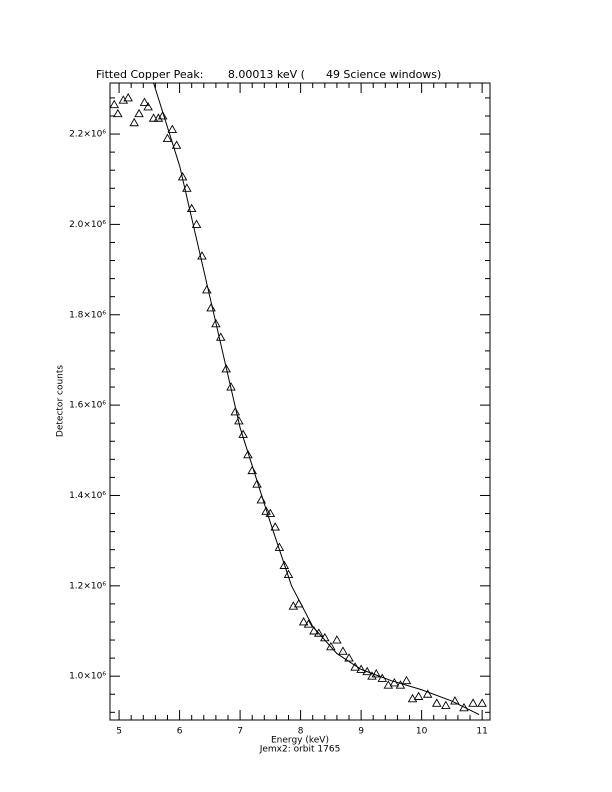 The width and height of the screenshot is (612, 792). What do you see at coordinates (361, 732) in the screenshot?
I see `x-tick-label: 9` at bounding box center [361, 732].